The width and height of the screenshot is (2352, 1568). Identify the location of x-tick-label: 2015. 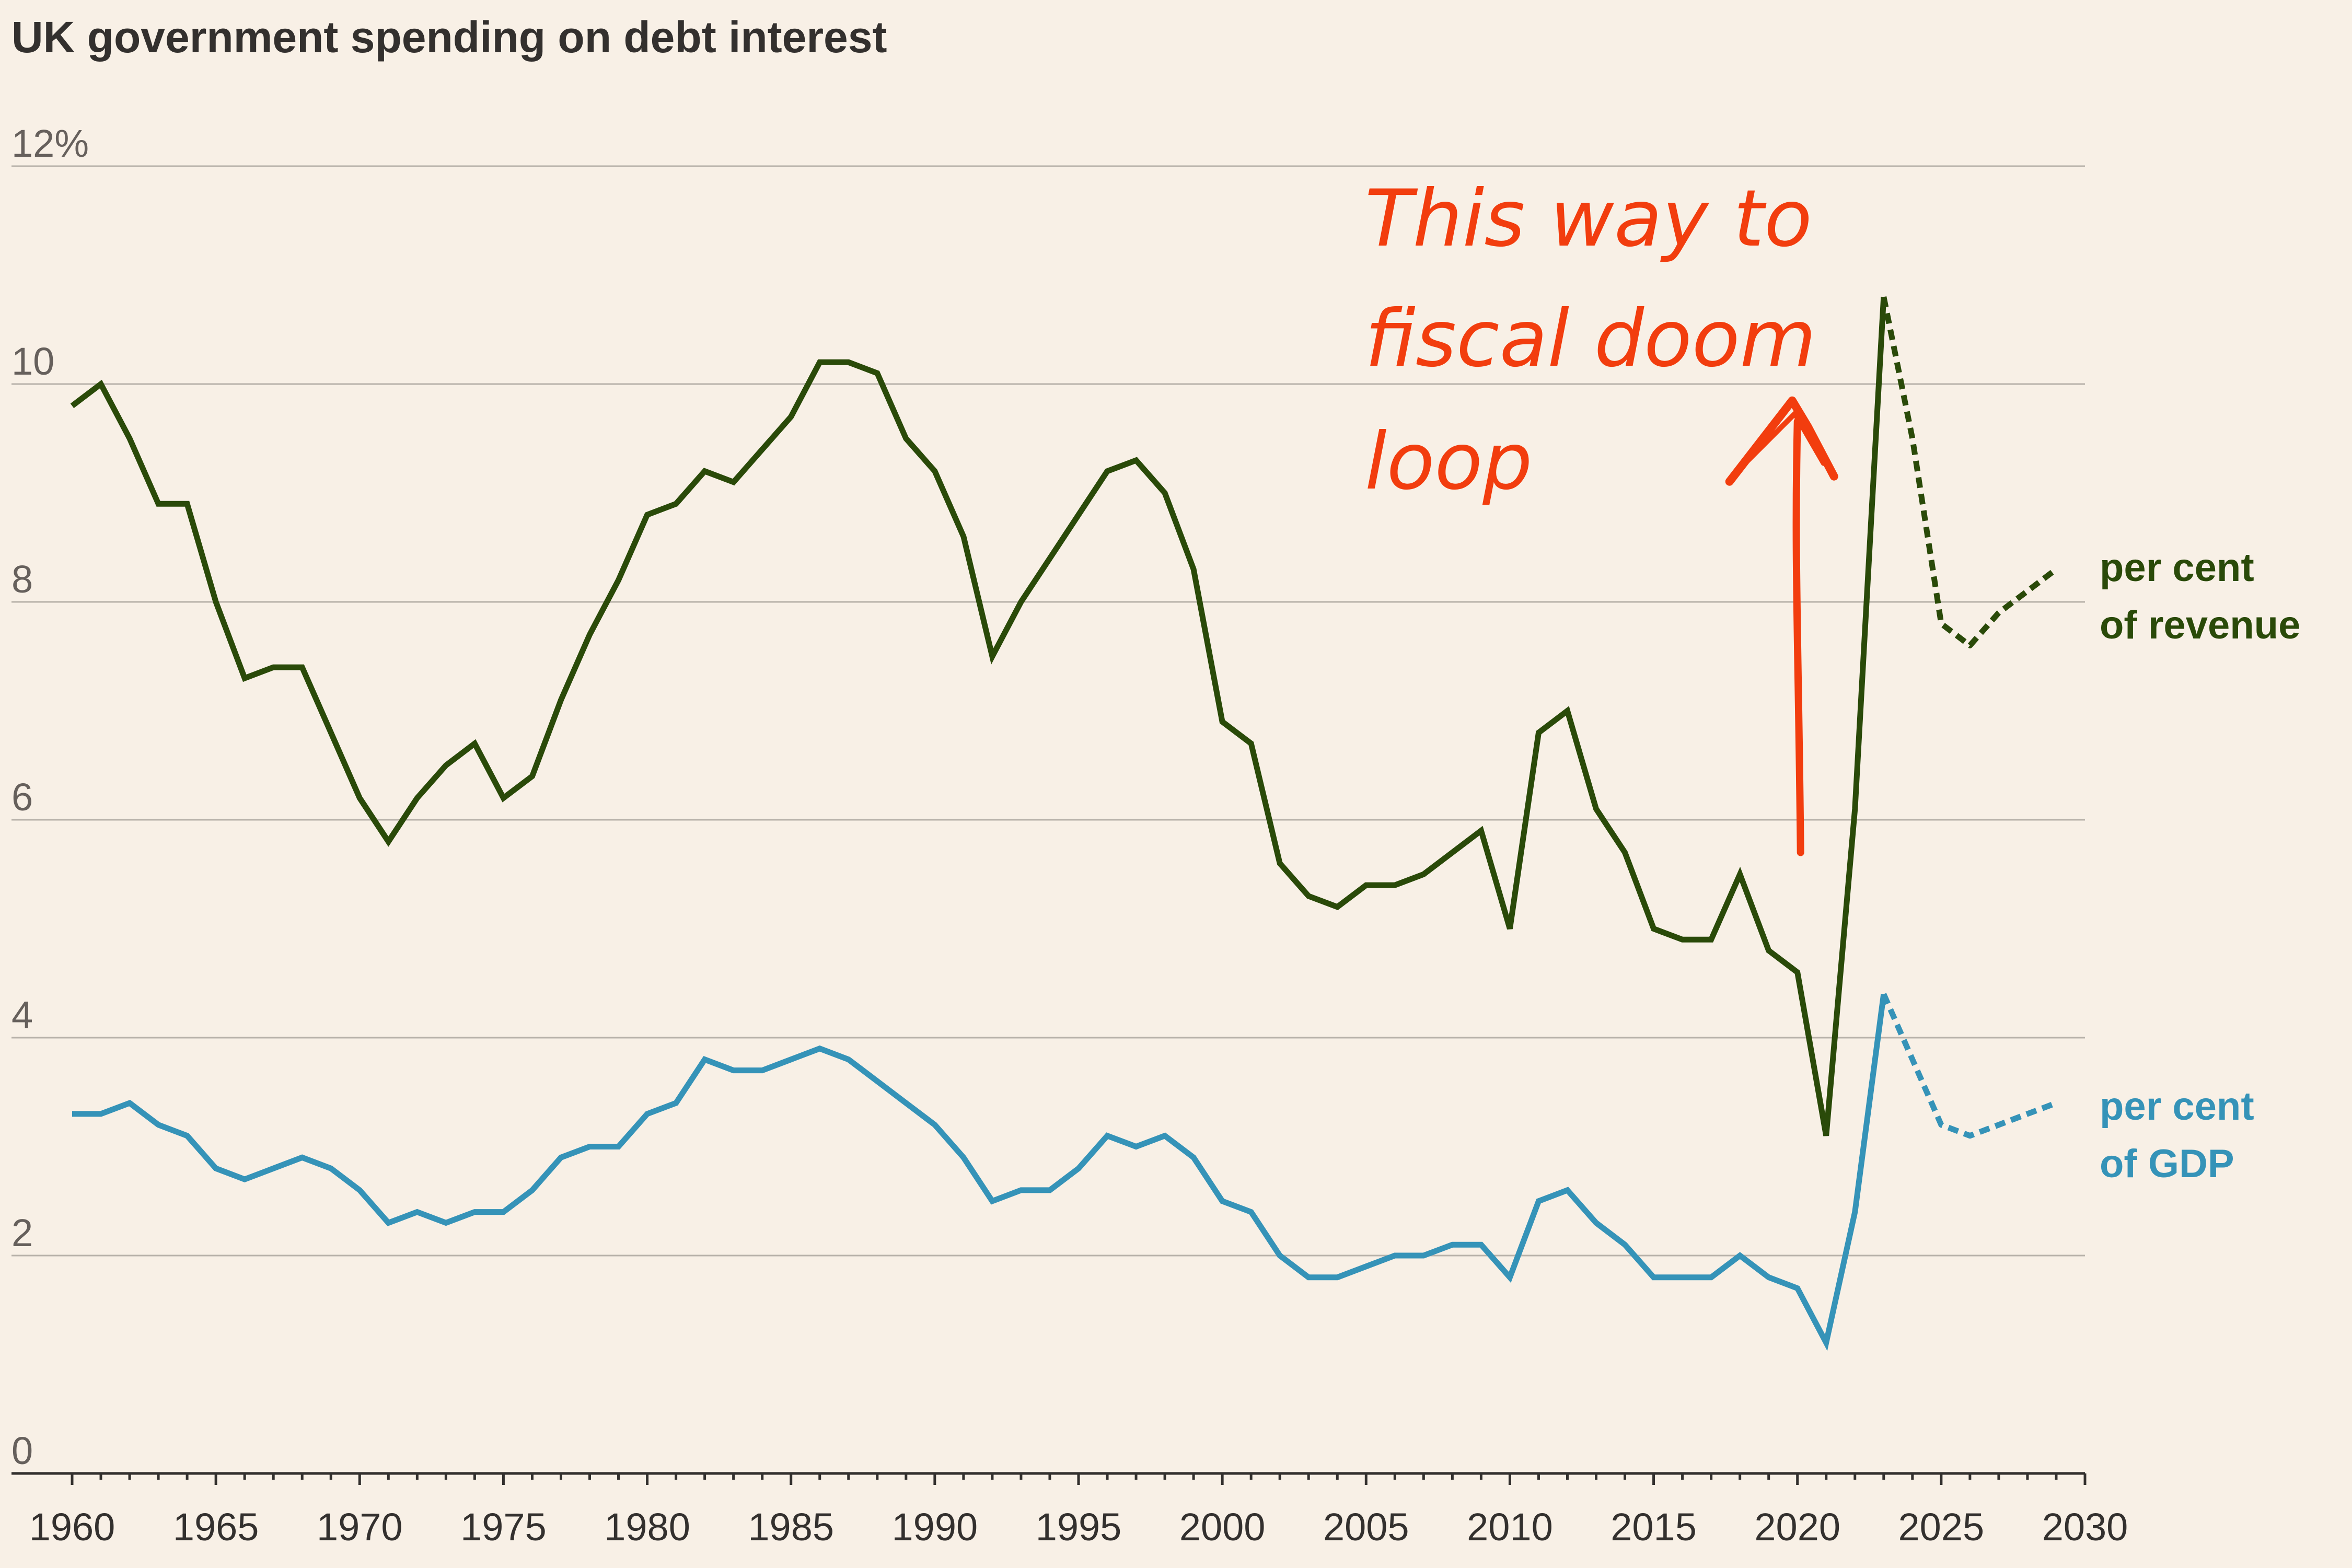
(1654, 1527).